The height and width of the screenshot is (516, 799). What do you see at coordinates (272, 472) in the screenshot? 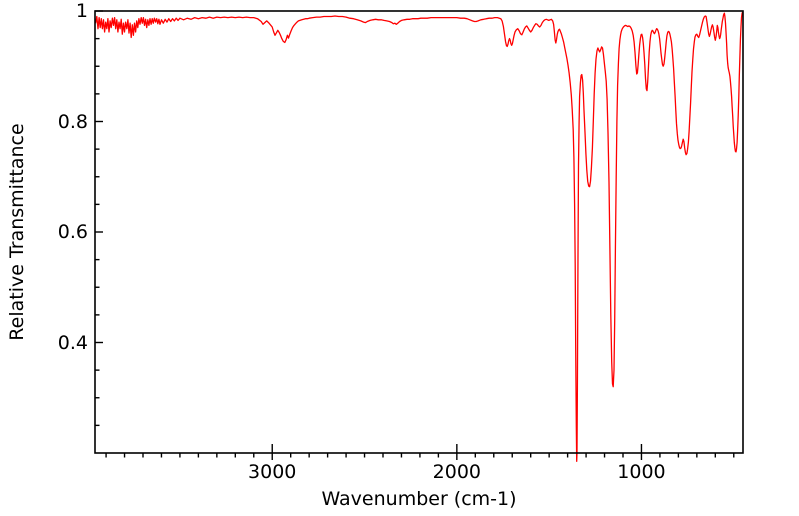
I see `x-tick-label: 3000` at bounding box center [272, 472].